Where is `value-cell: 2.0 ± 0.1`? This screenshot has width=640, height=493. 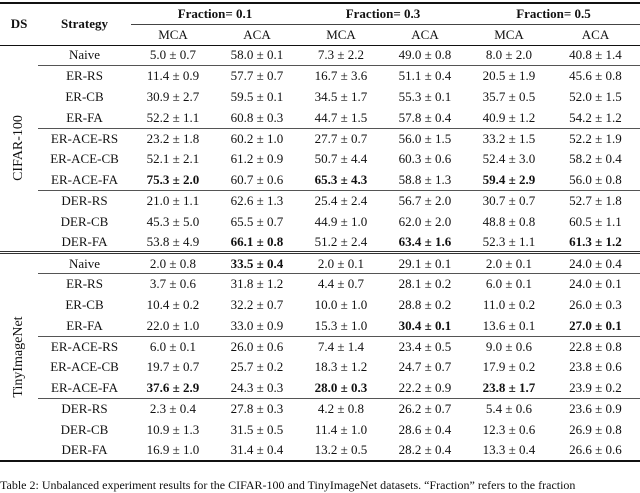
value-cell: 2.0 ± 0.1 is located at coordinates (509, 262).